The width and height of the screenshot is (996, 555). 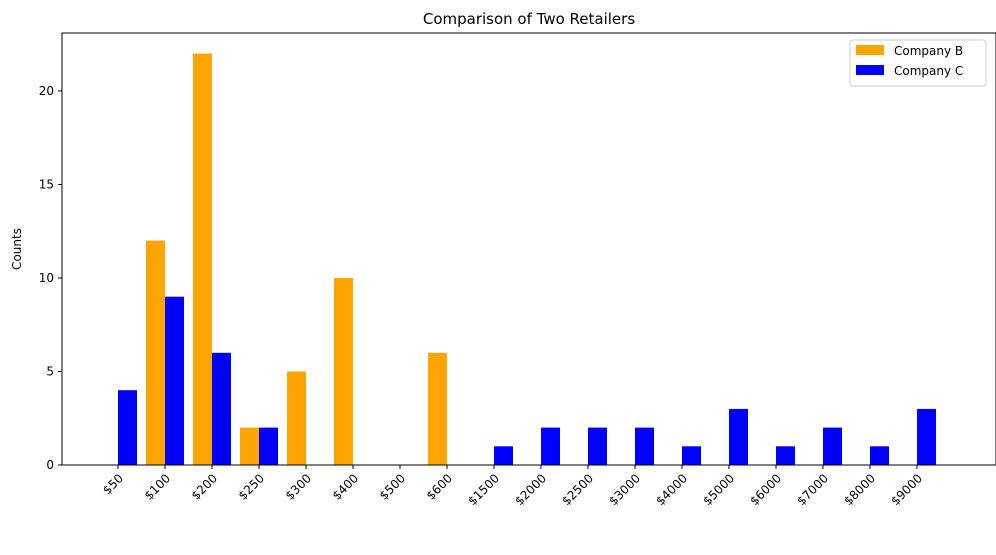 I want to click on x-tick-label-7: $600, so click(x=439, y=486).